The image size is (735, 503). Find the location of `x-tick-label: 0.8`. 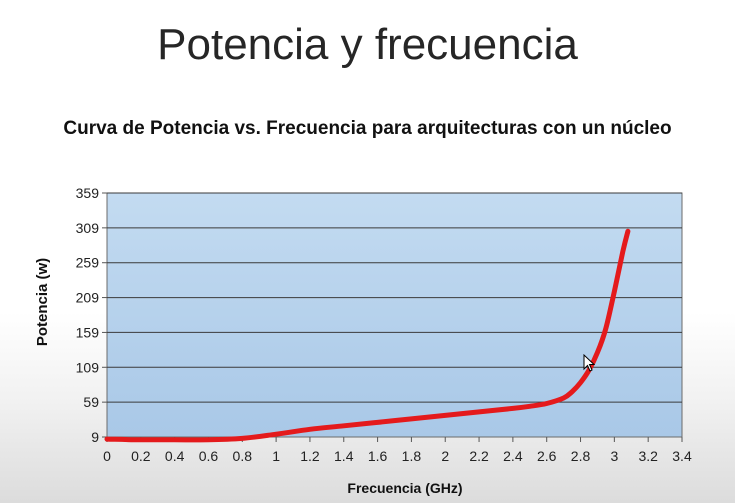

x-tick-label: 0.8 is located at coordinates (243, 456).